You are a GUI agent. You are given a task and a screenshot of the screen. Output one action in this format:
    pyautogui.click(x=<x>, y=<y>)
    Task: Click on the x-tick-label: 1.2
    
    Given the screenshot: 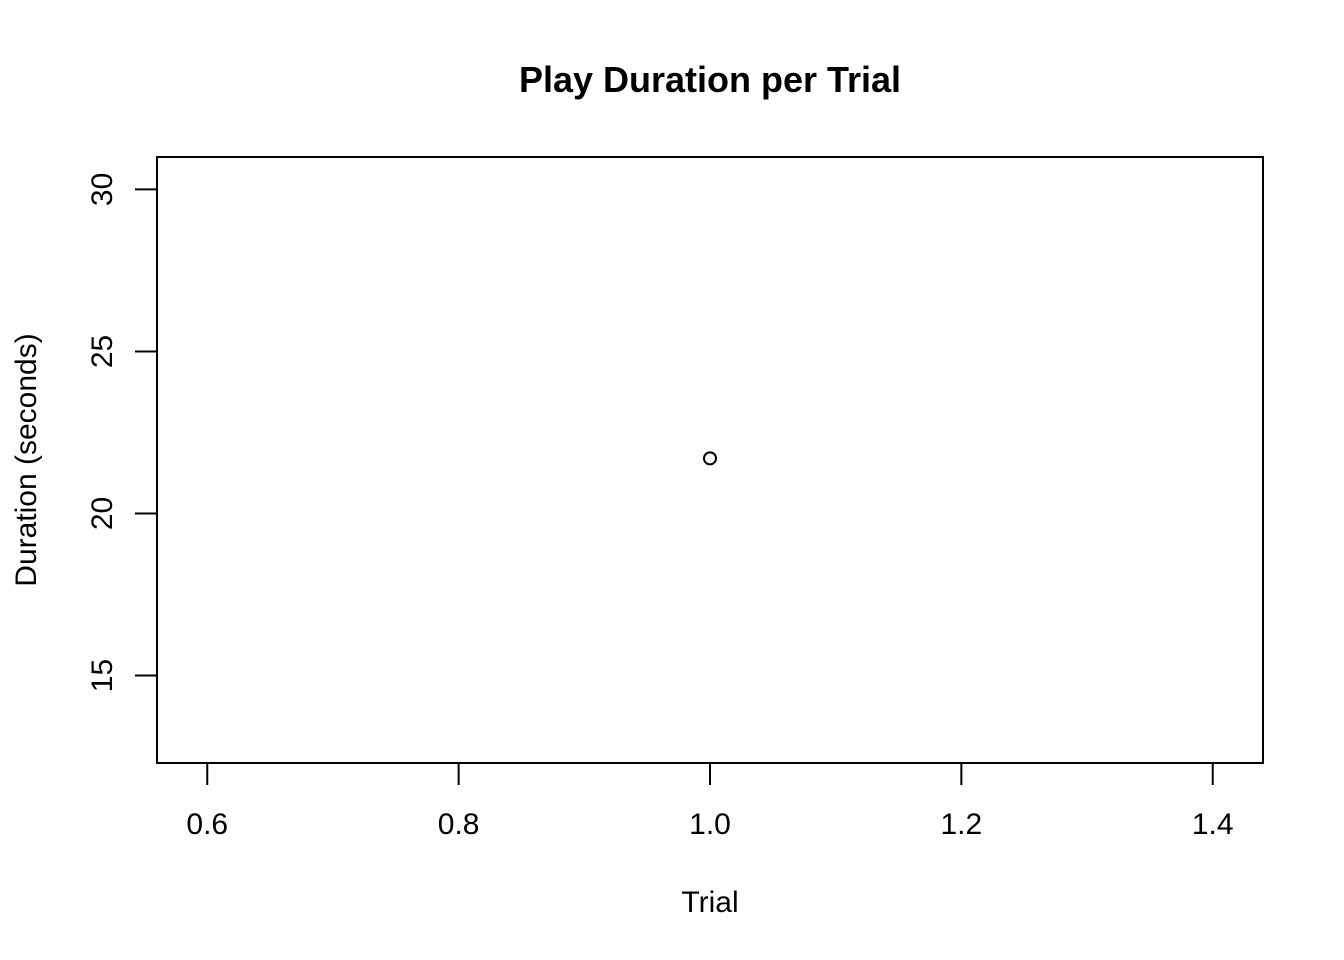 What is the action you would take?
    pyautogui.click(x=962, y=824)
    